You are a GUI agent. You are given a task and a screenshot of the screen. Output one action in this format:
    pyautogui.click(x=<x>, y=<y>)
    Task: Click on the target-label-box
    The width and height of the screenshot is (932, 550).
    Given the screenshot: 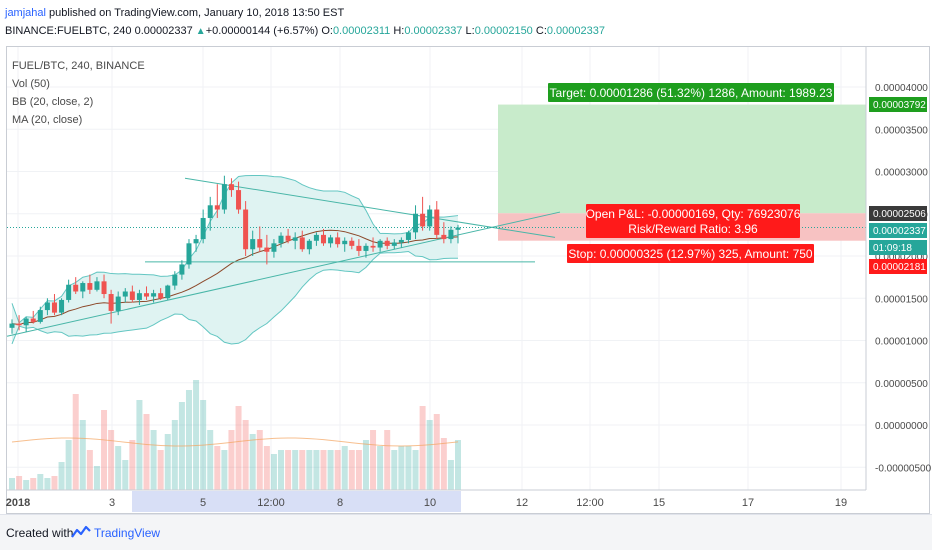 What is the action you would take?
    pyautogui.click(x=691, y=92)
    